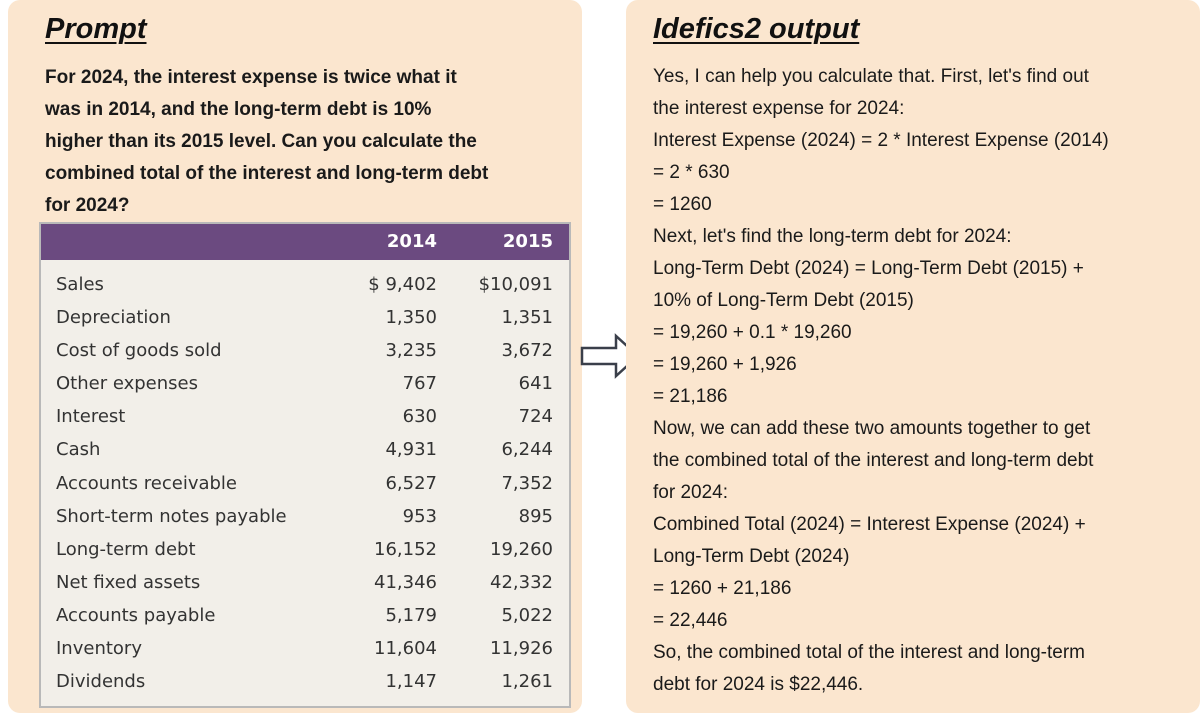 The height and width of the screenshot is (713, 1200). What do you see at coordinates (690, 620) in the screenshot?
I see `output-line: = 22,446` at bounding box center [690, 620].